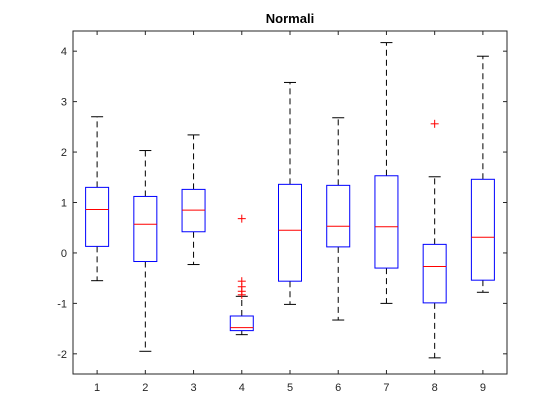 This screenshot has width=560, height=420. What do you see at coordinates (64, 254) in the screenshot?
I see `y-tick-label: 0` at bounding box center [64, 254].